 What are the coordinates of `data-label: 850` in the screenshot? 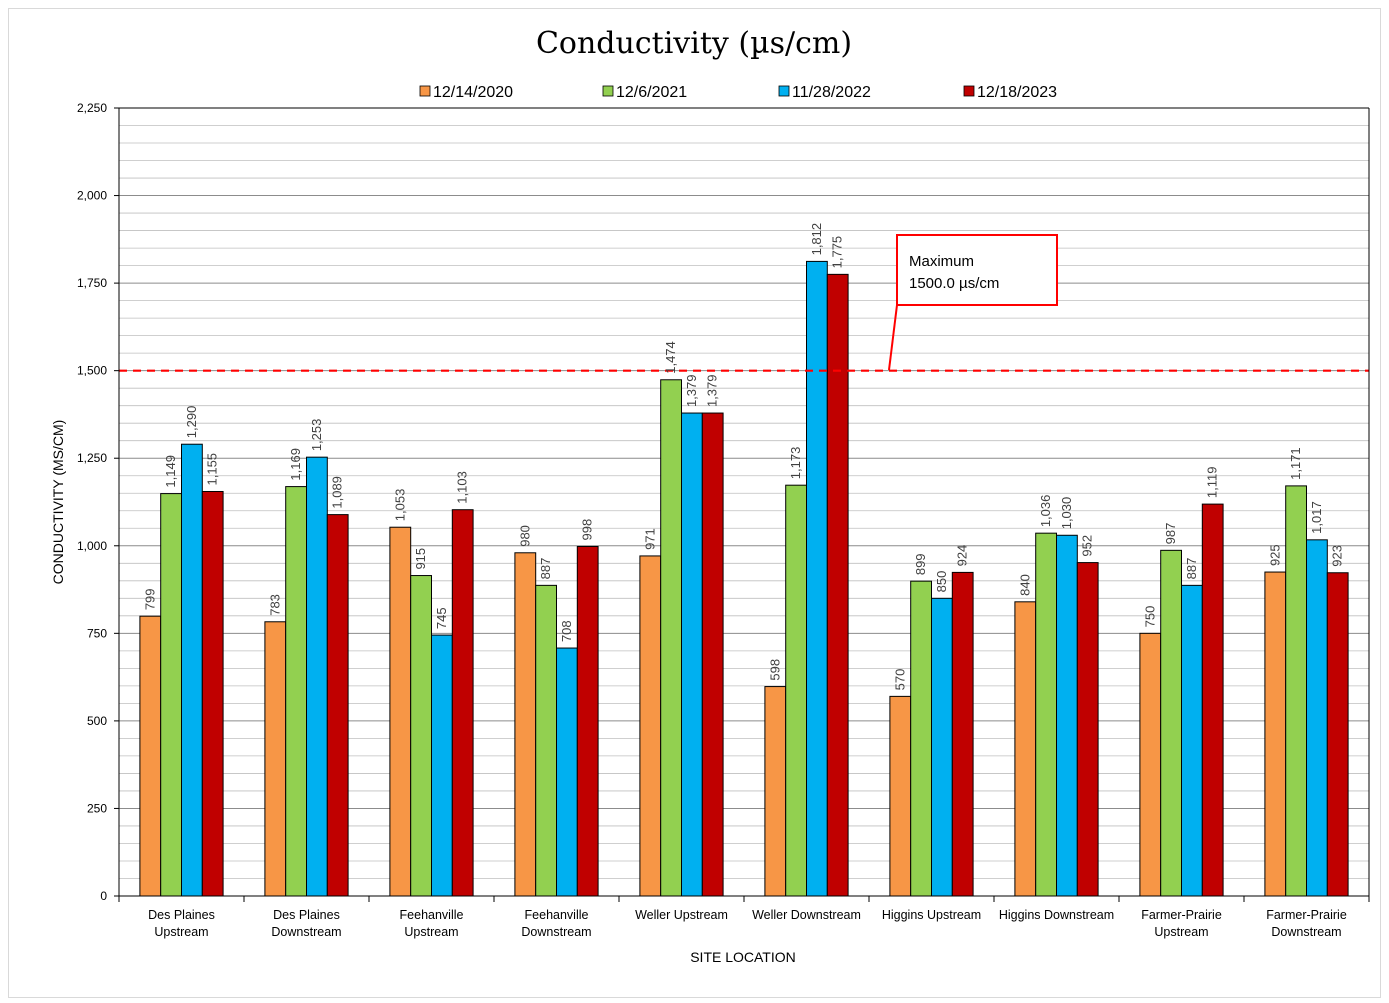 It's located at (941, 582).